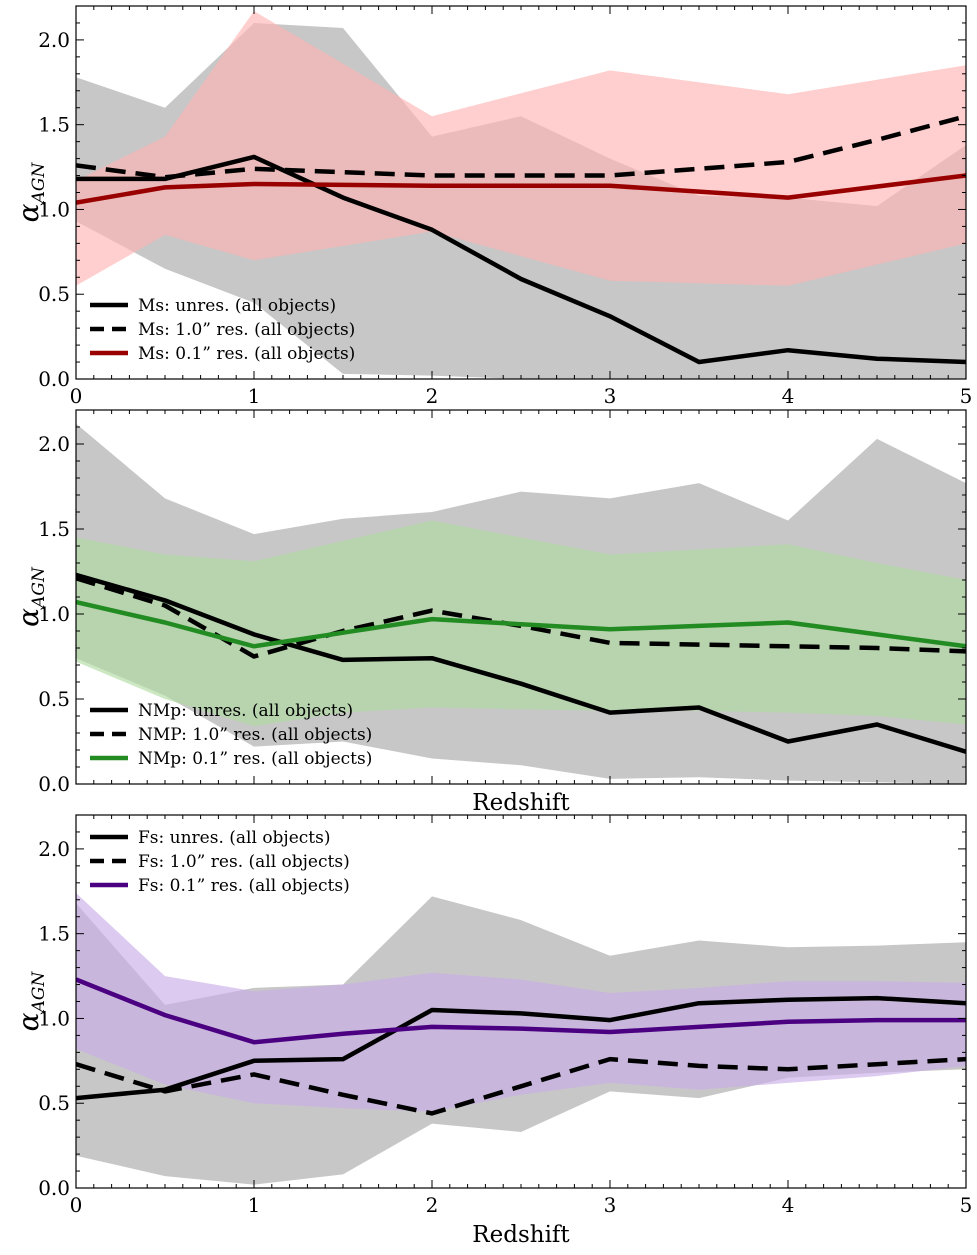 The image size is (977, 1255). I want to click on legend-entry: Ms: 1.0” res. (all objects), so click(246, 330).